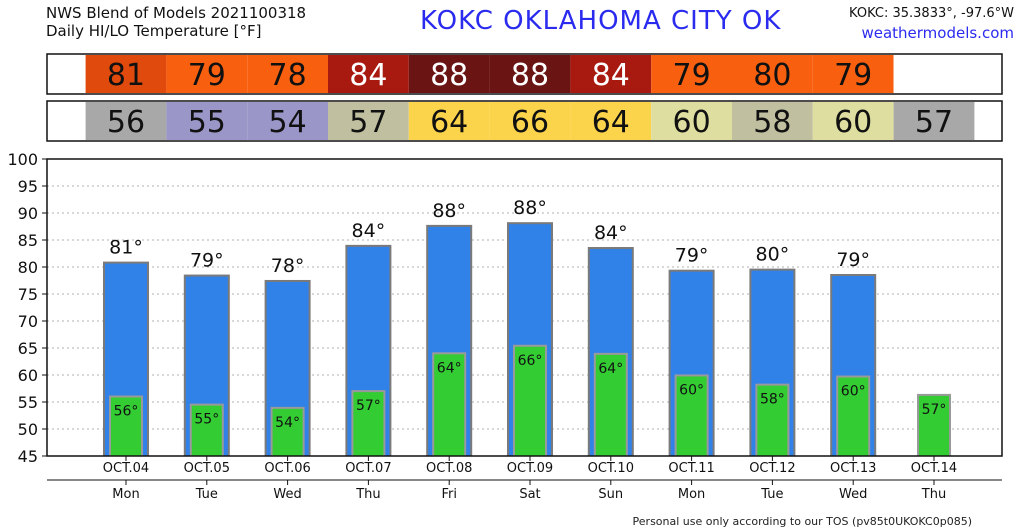  I want to click on hi-bar-label: 88°, so click(449, 211).